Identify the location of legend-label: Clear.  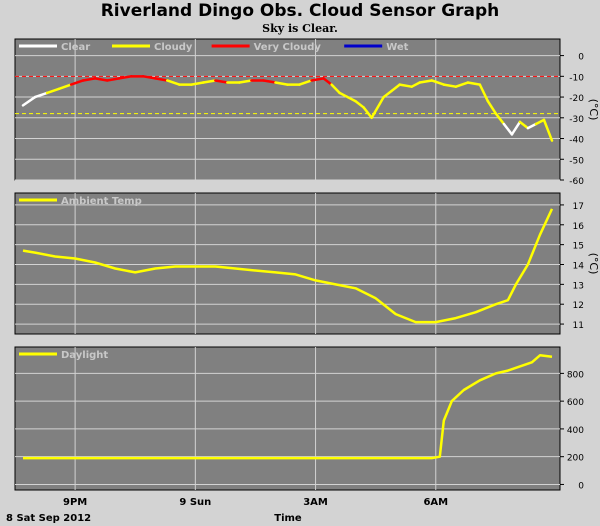
(75, 47).